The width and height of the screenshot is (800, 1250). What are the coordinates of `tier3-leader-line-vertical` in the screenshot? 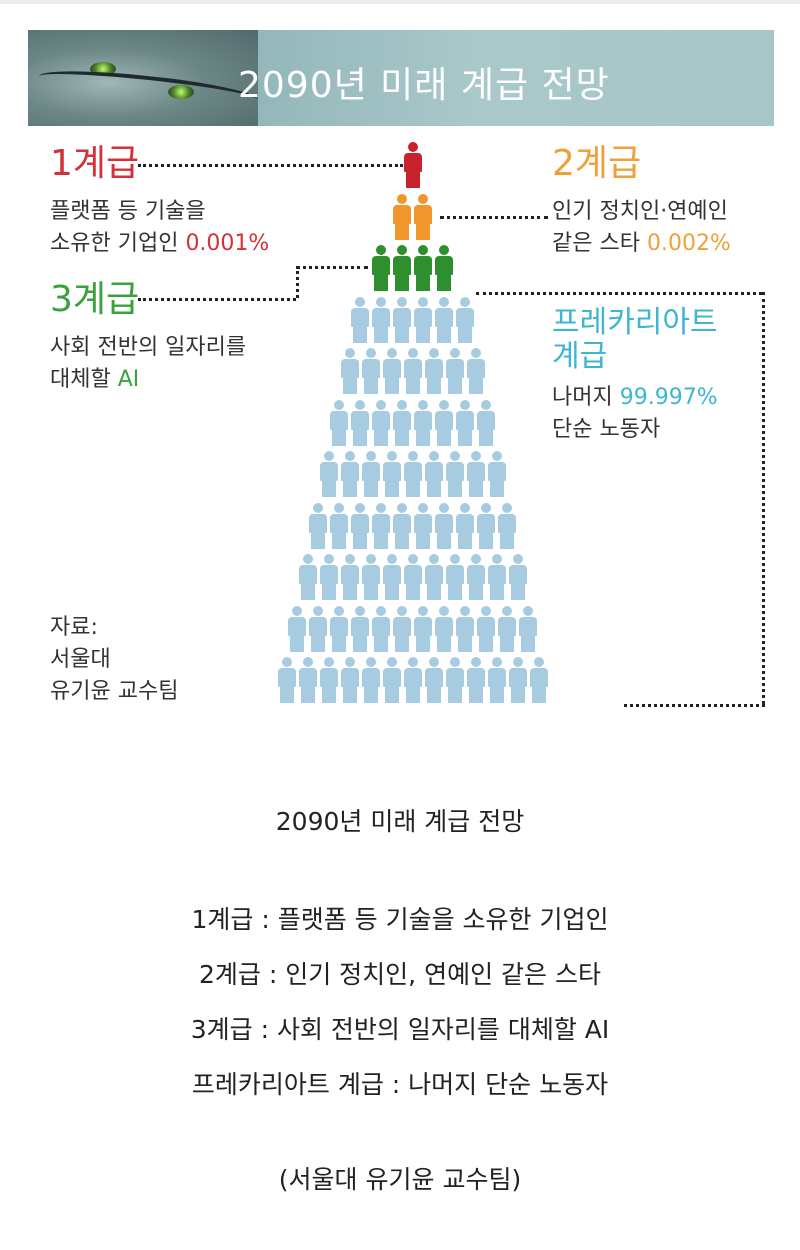 It's located at (297, 282).